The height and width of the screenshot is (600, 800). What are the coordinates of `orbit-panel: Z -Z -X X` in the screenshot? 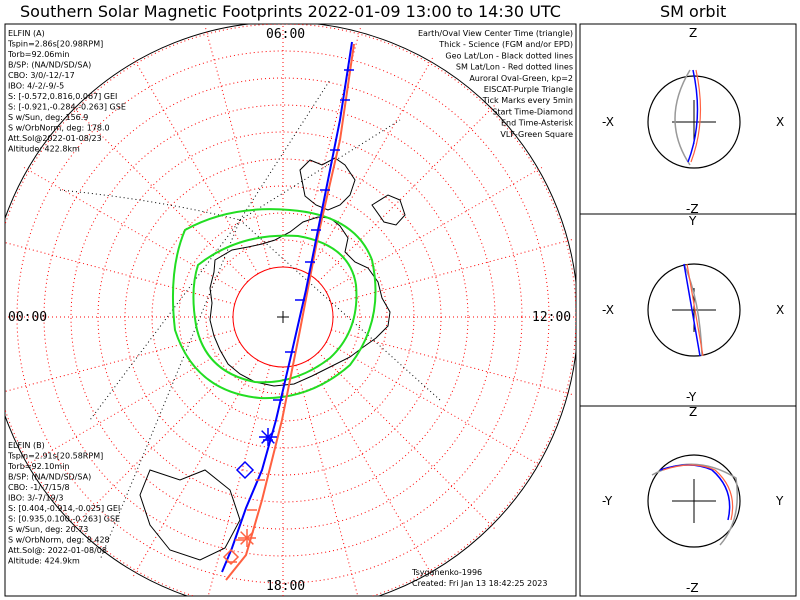 It's located at (693, 121).